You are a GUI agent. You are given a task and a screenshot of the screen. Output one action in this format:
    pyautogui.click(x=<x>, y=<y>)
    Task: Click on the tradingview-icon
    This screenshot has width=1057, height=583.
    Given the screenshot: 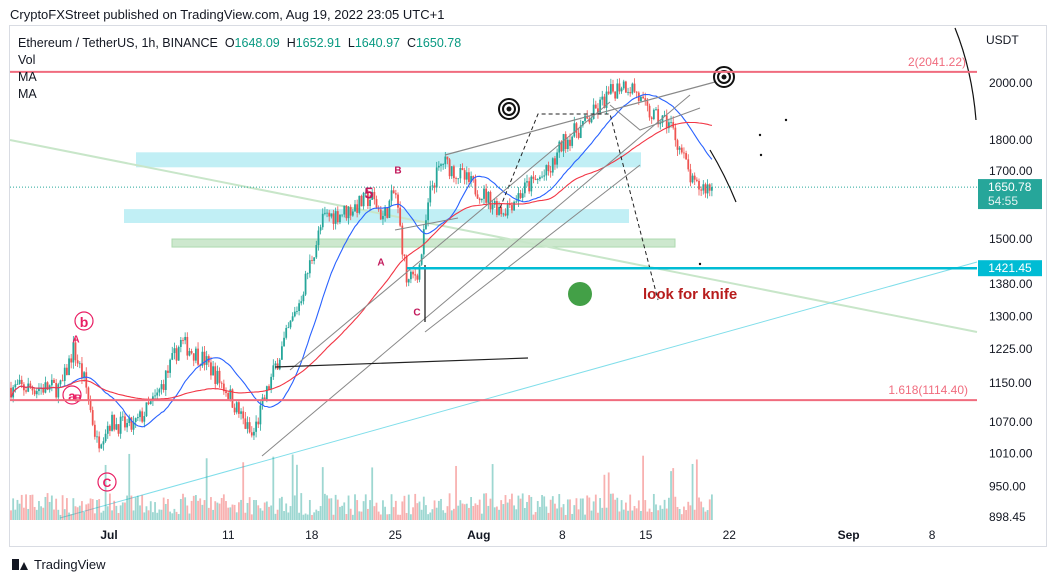 What is the action you would take?
    pyautogui.click(x=20, y=564)
    